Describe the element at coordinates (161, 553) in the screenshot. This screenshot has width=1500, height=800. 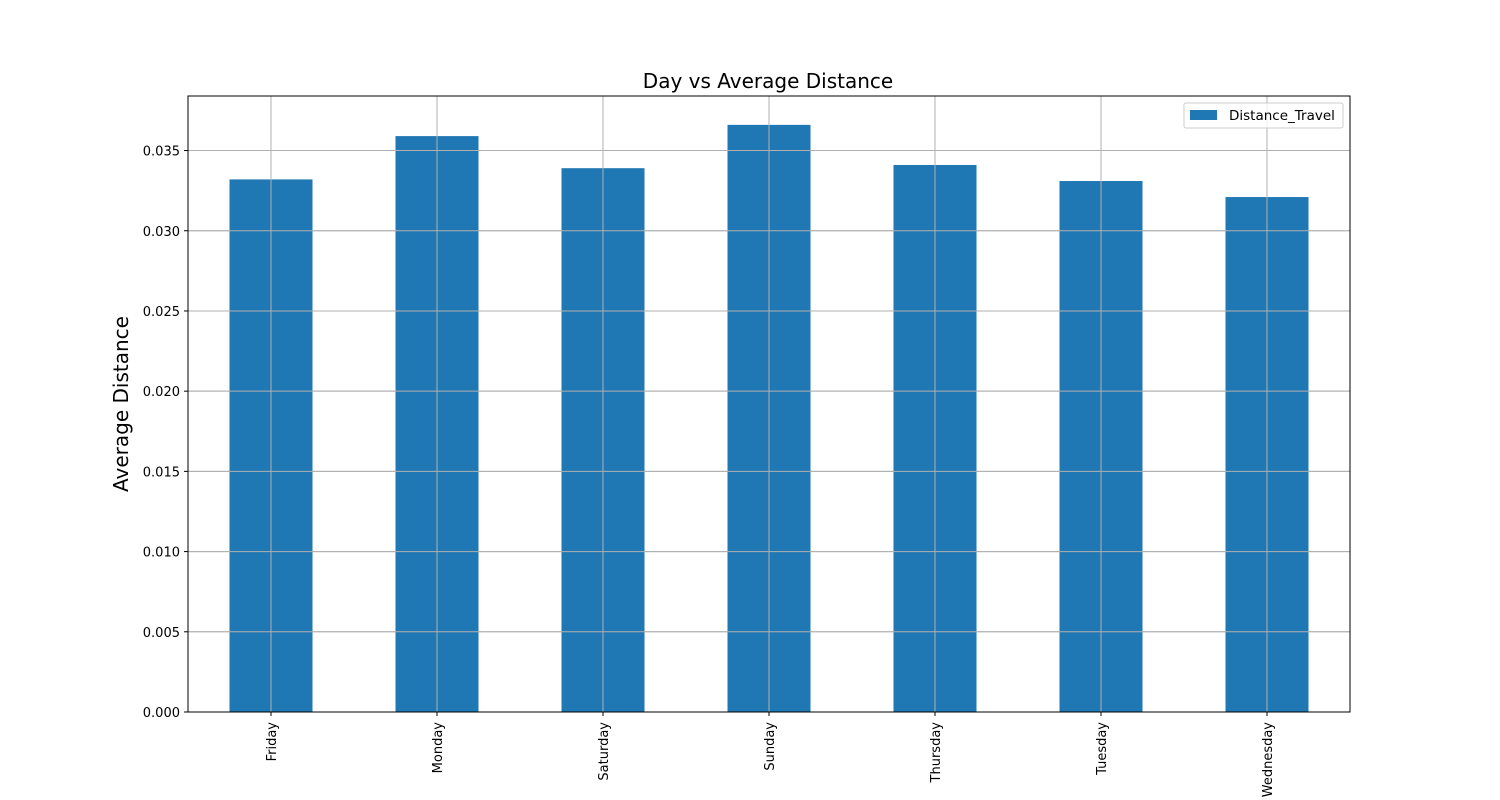
I see `y-tick-label: 0.010` at that location.